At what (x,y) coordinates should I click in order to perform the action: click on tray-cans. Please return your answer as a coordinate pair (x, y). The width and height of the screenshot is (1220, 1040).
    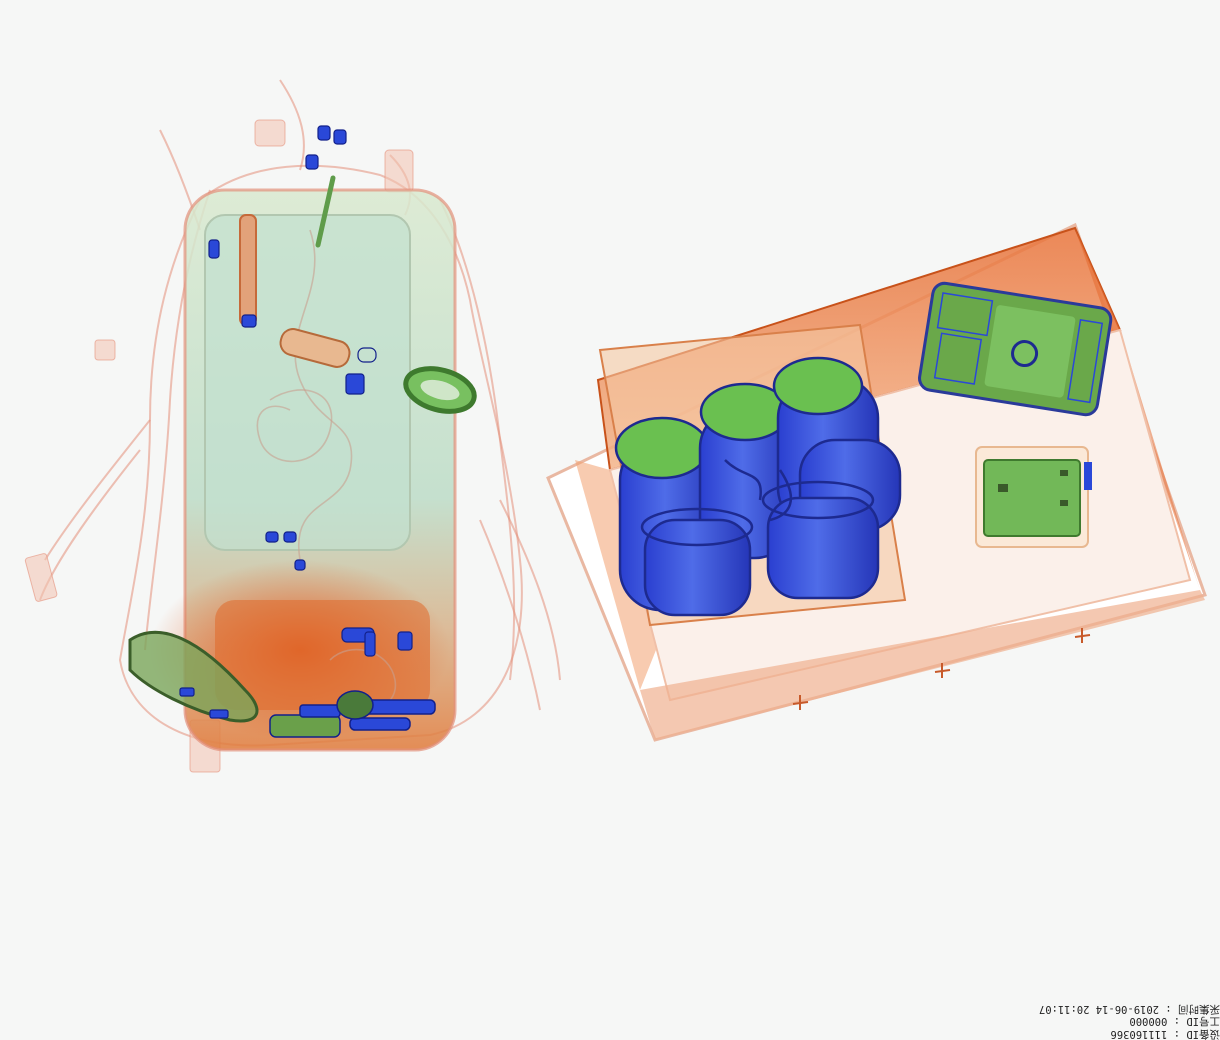
    Looking at the image, I should click on (758, 486).